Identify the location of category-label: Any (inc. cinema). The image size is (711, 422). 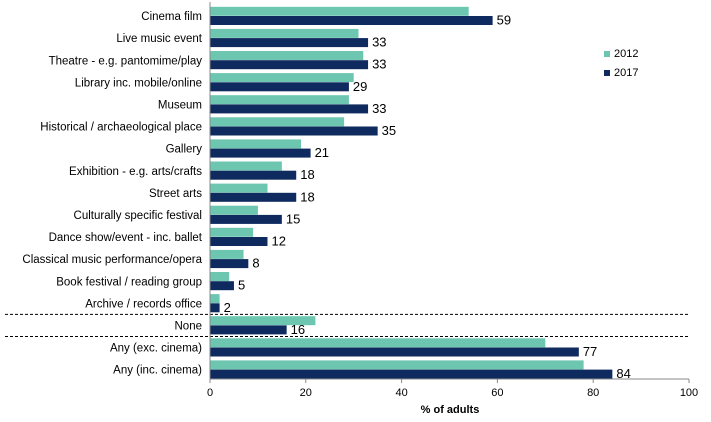
(157, 371).